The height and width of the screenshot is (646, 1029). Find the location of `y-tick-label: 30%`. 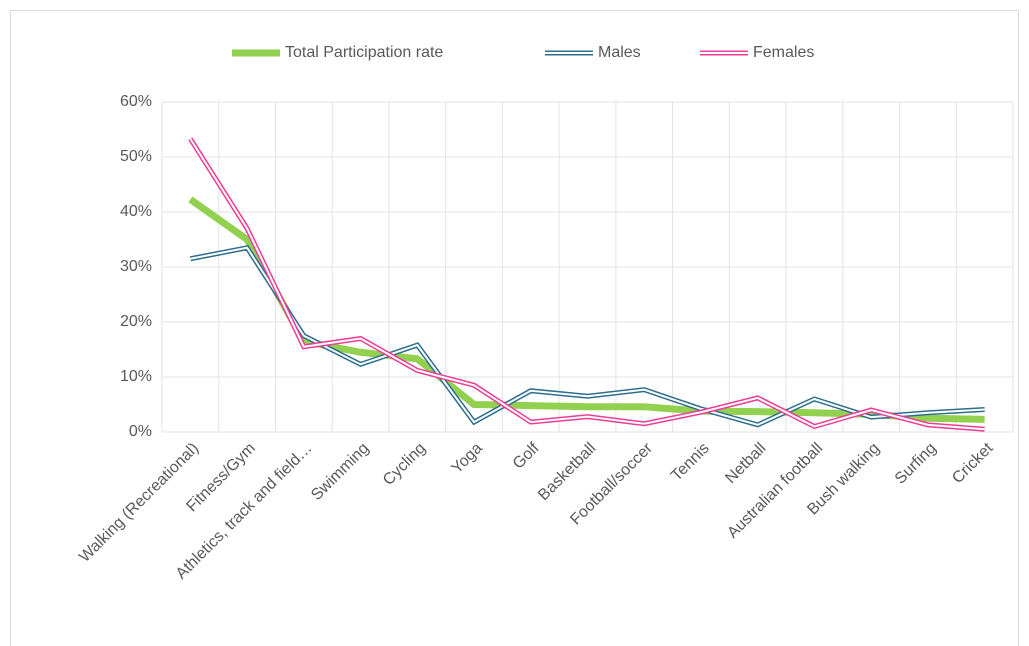

y-tick-label: 30% is located at coordinates (136, 266).